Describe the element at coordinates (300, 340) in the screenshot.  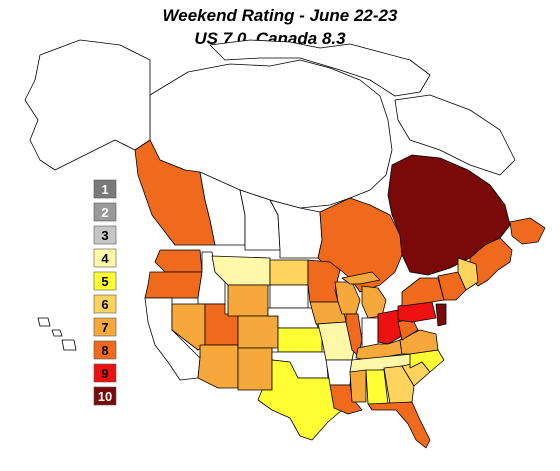
I see `region-kansas` at that location.